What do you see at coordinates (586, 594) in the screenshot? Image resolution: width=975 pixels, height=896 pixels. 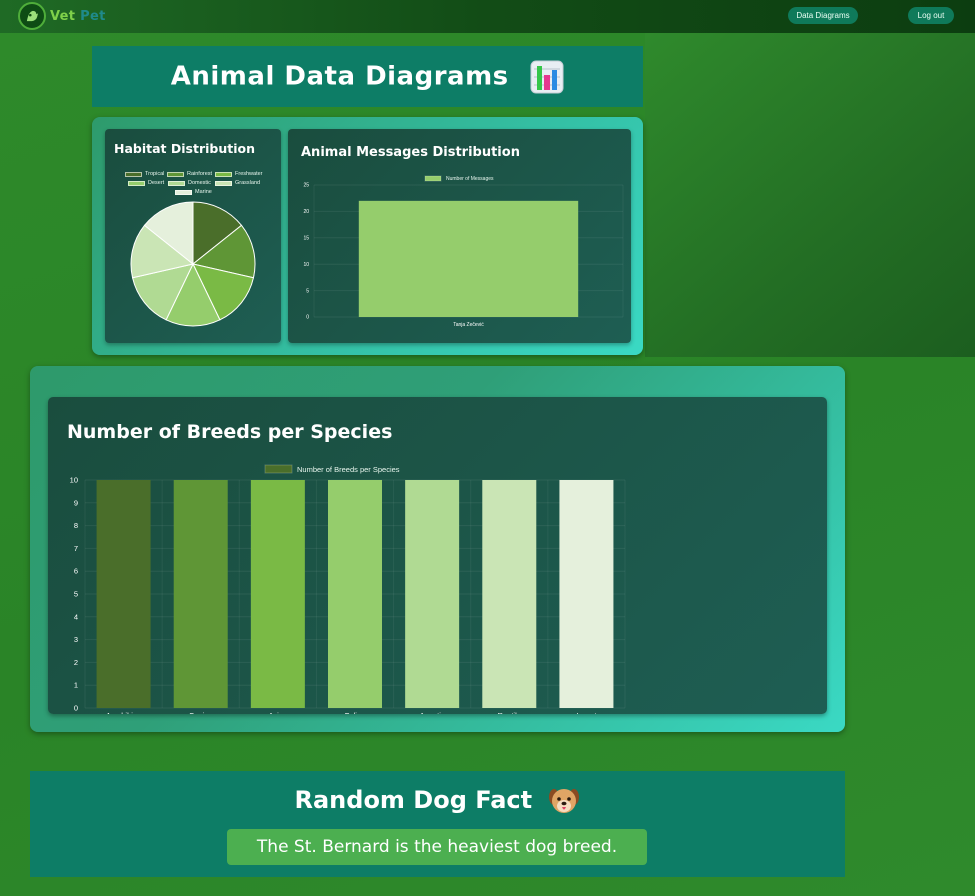 I see `bar-insect` at bounding box center [586, 594].